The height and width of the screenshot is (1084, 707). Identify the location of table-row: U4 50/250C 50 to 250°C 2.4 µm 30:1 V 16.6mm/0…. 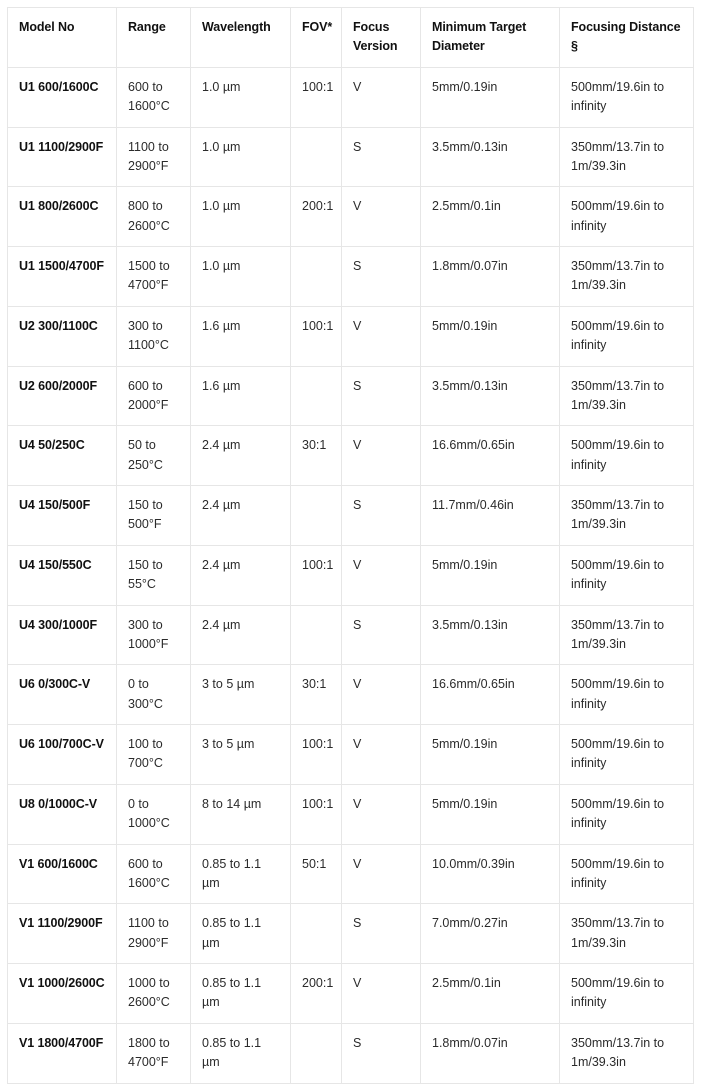
(350, 455).